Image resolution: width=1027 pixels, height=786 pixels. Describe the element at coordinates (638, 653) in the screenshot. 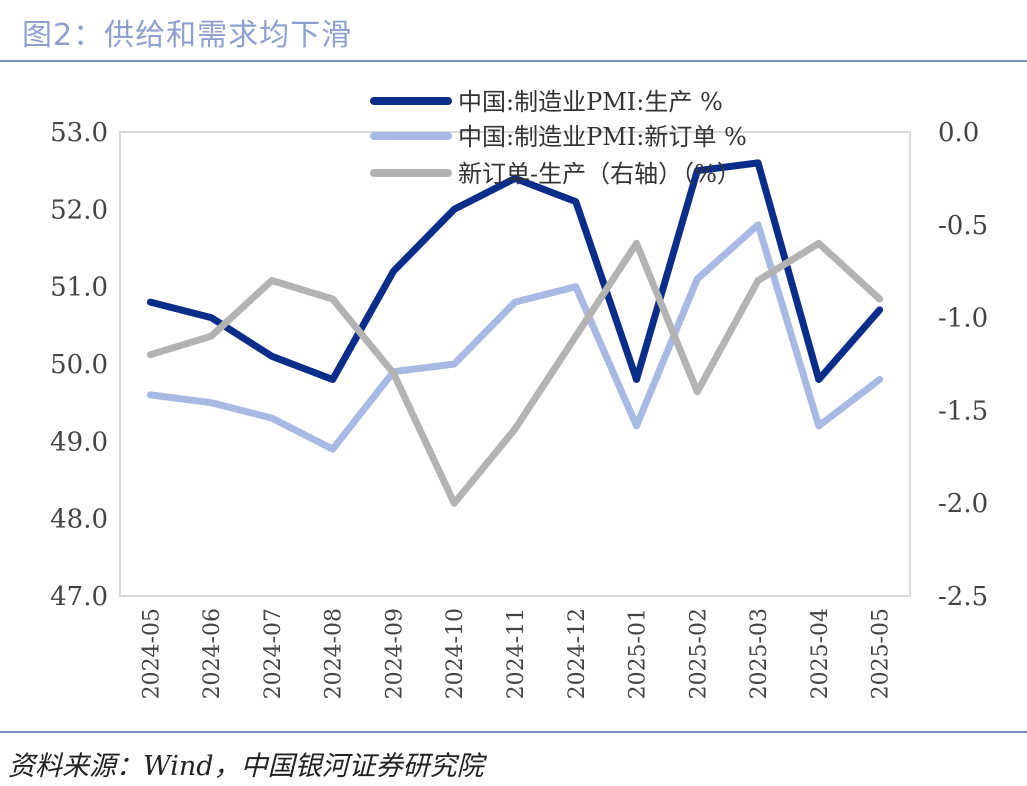

I see `x-tick-label: 2025-01` at that location.